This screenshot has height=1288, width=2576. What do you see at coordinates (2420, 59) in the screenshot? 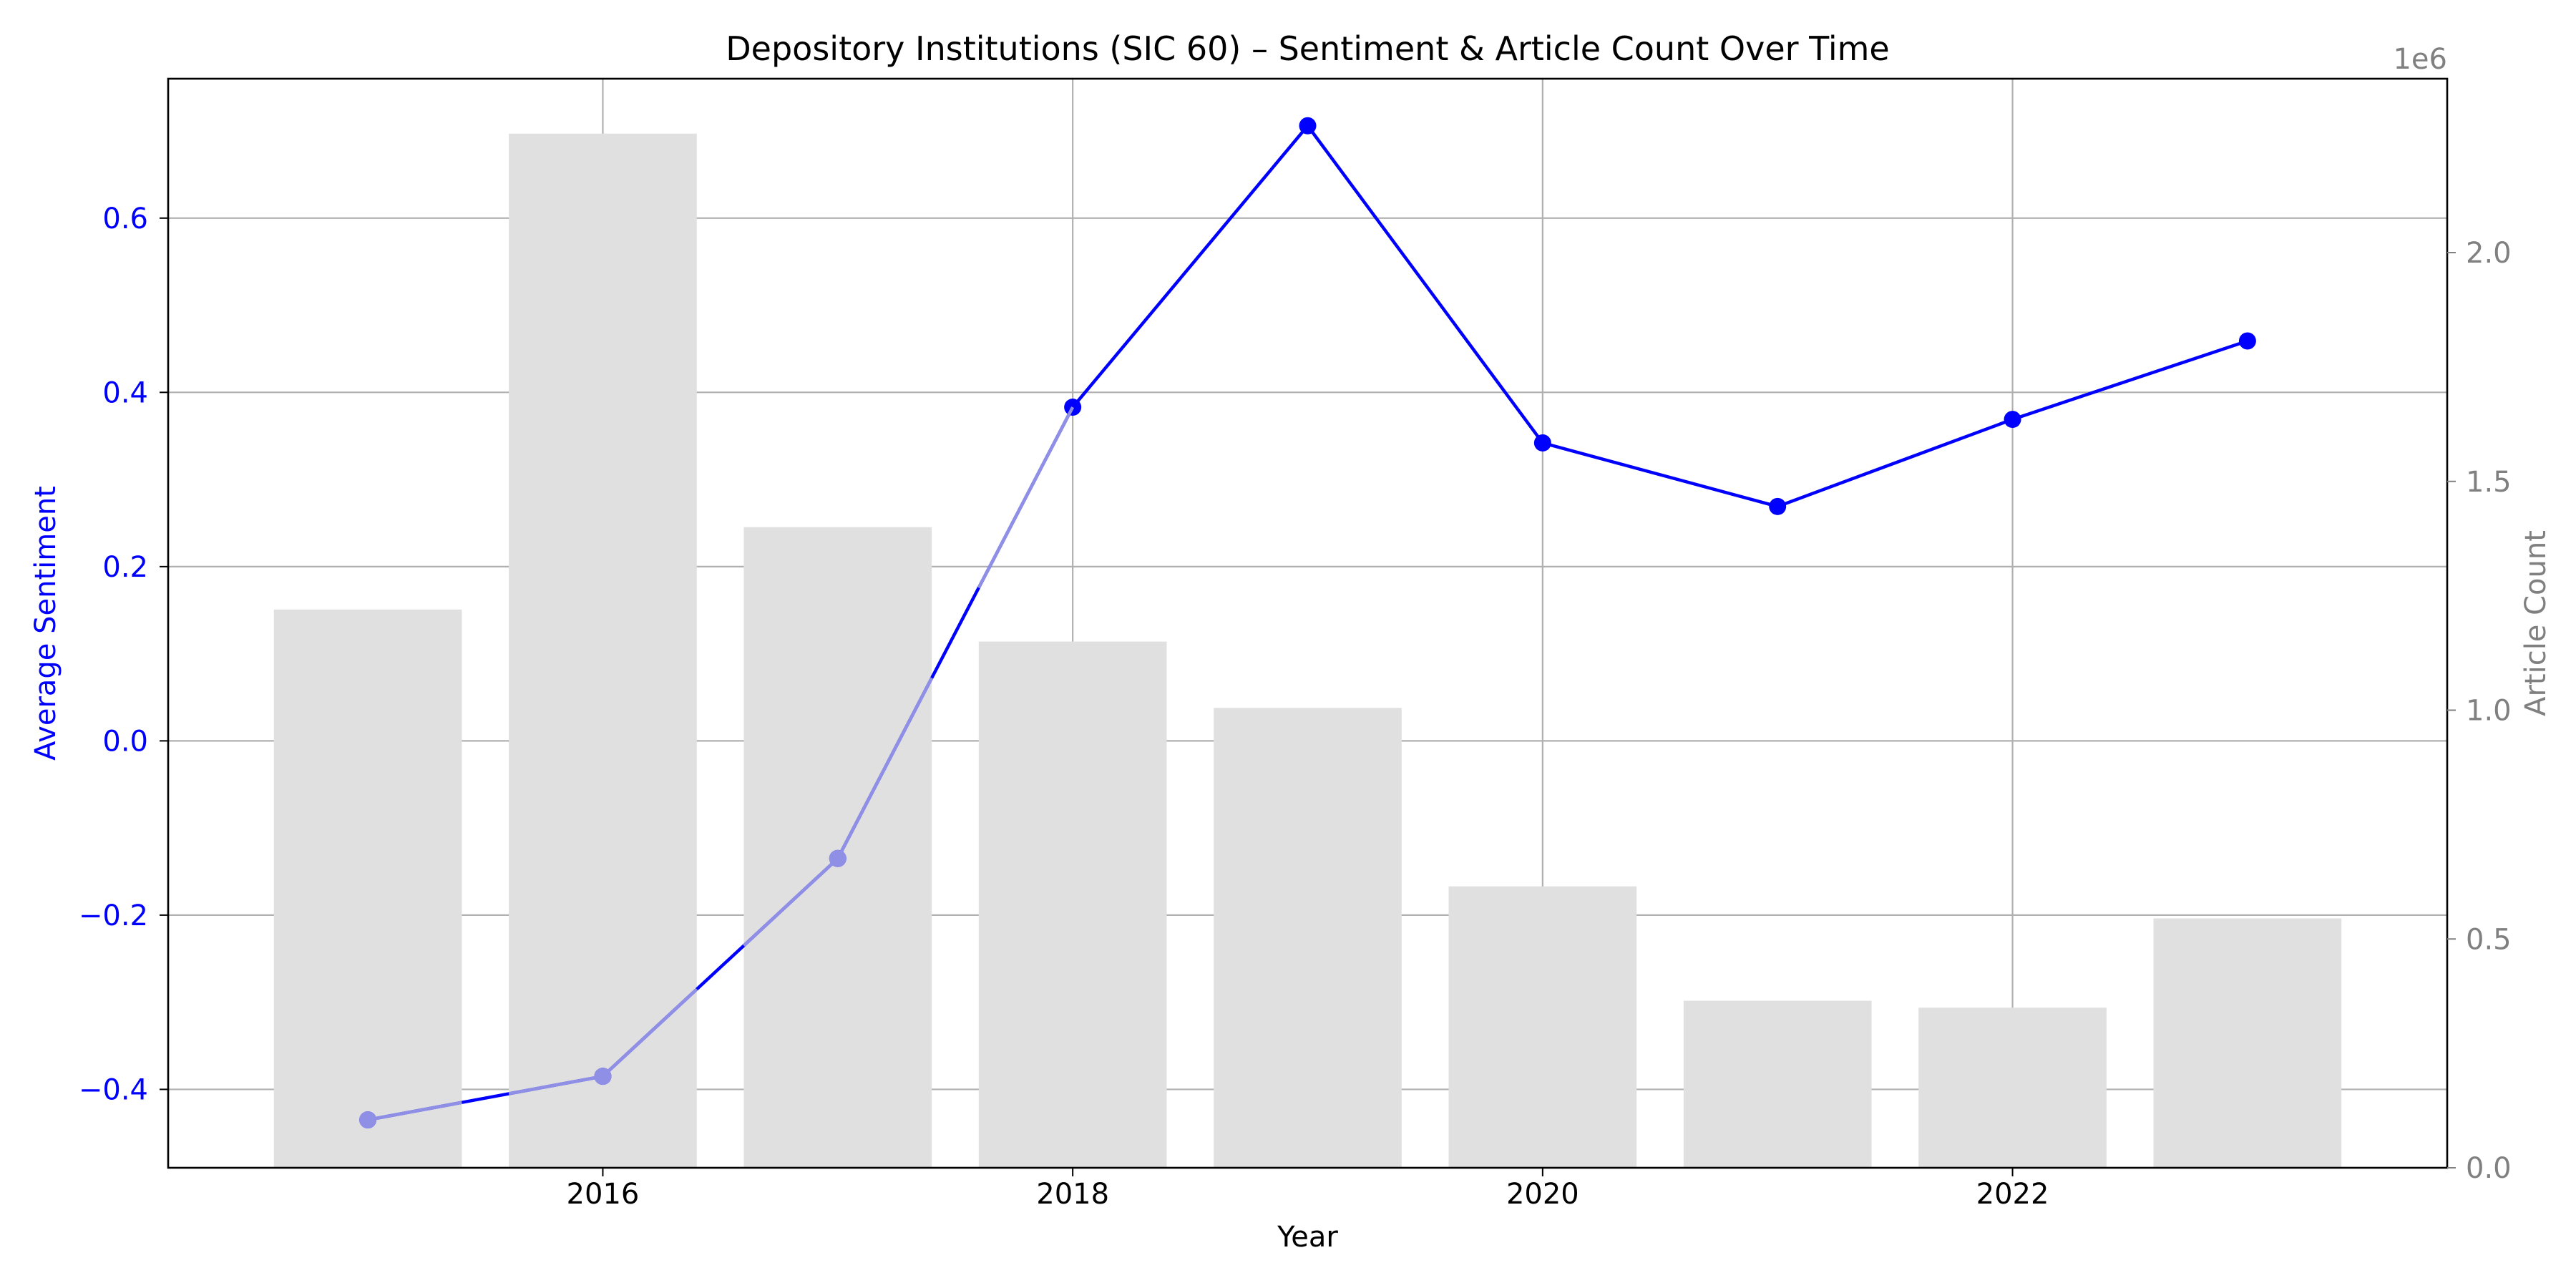
I see `right-axis-offset-label: 1e6` at bounding box center [2420, 59].